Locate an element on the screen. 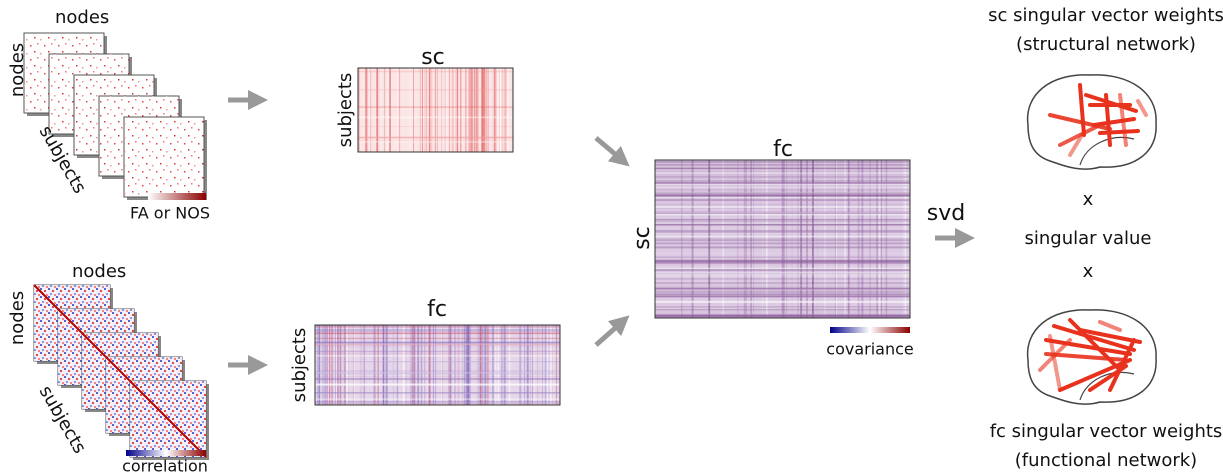 This screenshot has width=1223, height=475. label: FA or NOS is located at coordinates (170, 213).